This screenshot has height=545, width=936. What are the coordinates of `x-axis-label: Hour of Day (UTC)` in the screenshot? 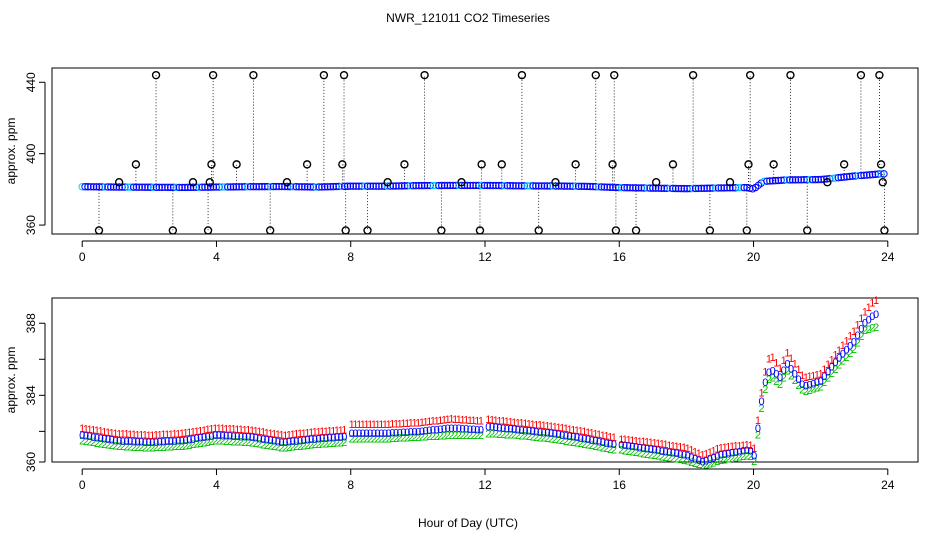 It's located at (468, 523).